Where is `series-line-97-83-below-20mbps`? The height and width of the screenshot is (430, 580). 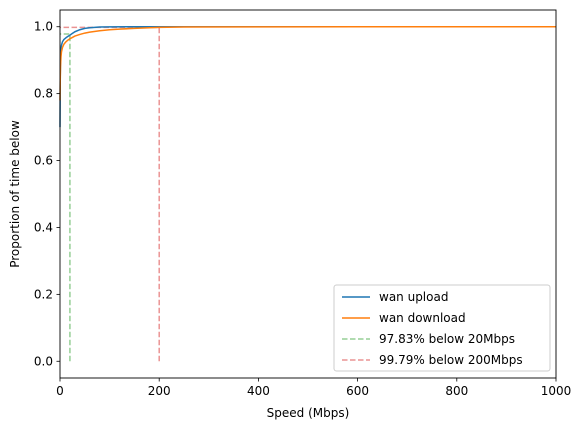
series-line-97-83-below-20mbps is located at coordinates (65, 197).